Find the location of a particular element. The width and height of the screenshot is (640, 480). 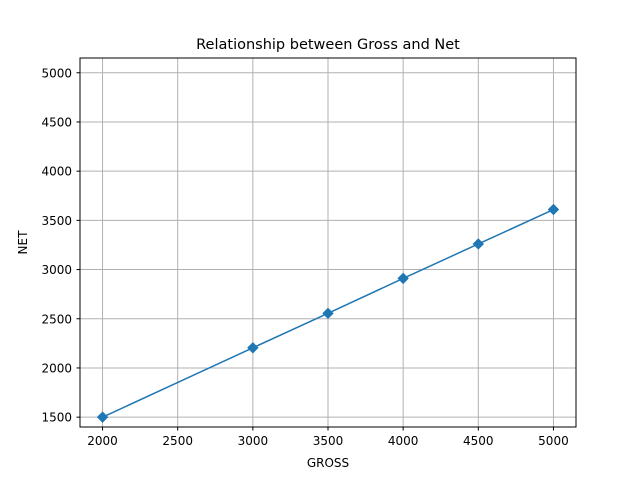

y-tick-label: 2000 is located at coordinates (56, 368).